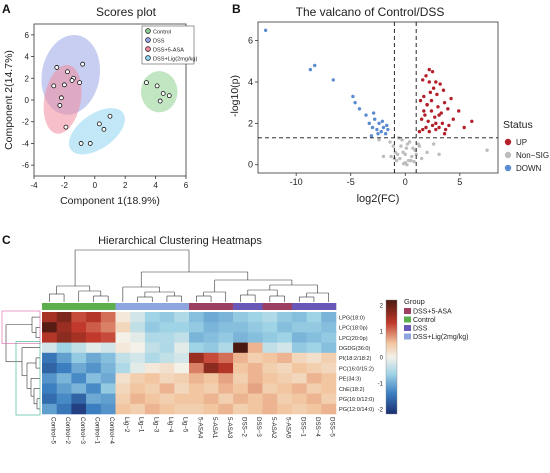 This screenshot has height=473, width=550. What do you see at coordinates (378, 97) in the screenshot?
I see `volcano-frame` at bounding box center [378, 97].